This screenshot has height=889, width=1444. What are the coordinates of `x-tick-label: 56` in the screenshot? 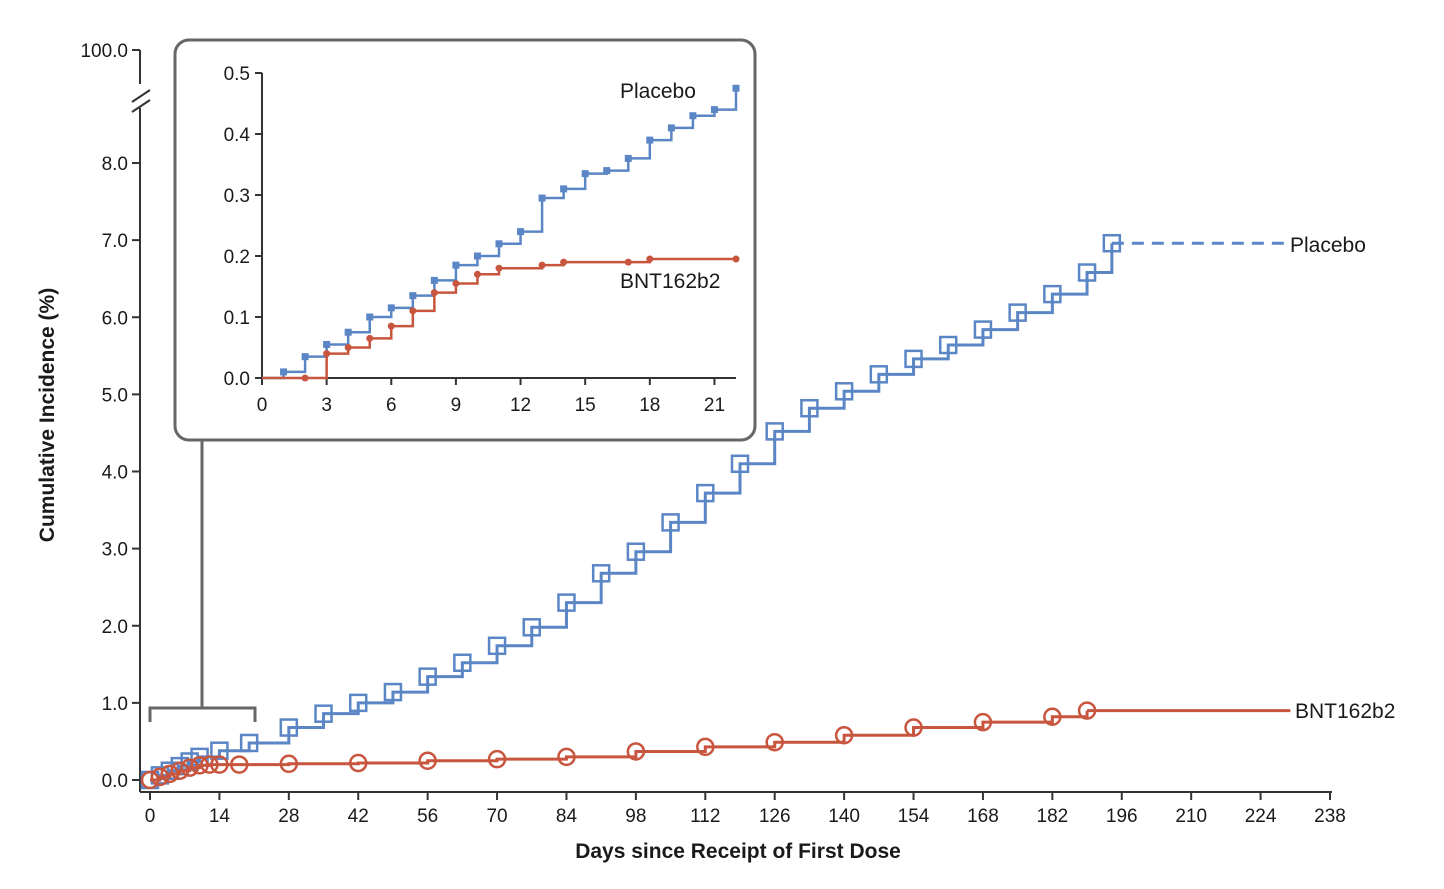 It's located at (427, 816).